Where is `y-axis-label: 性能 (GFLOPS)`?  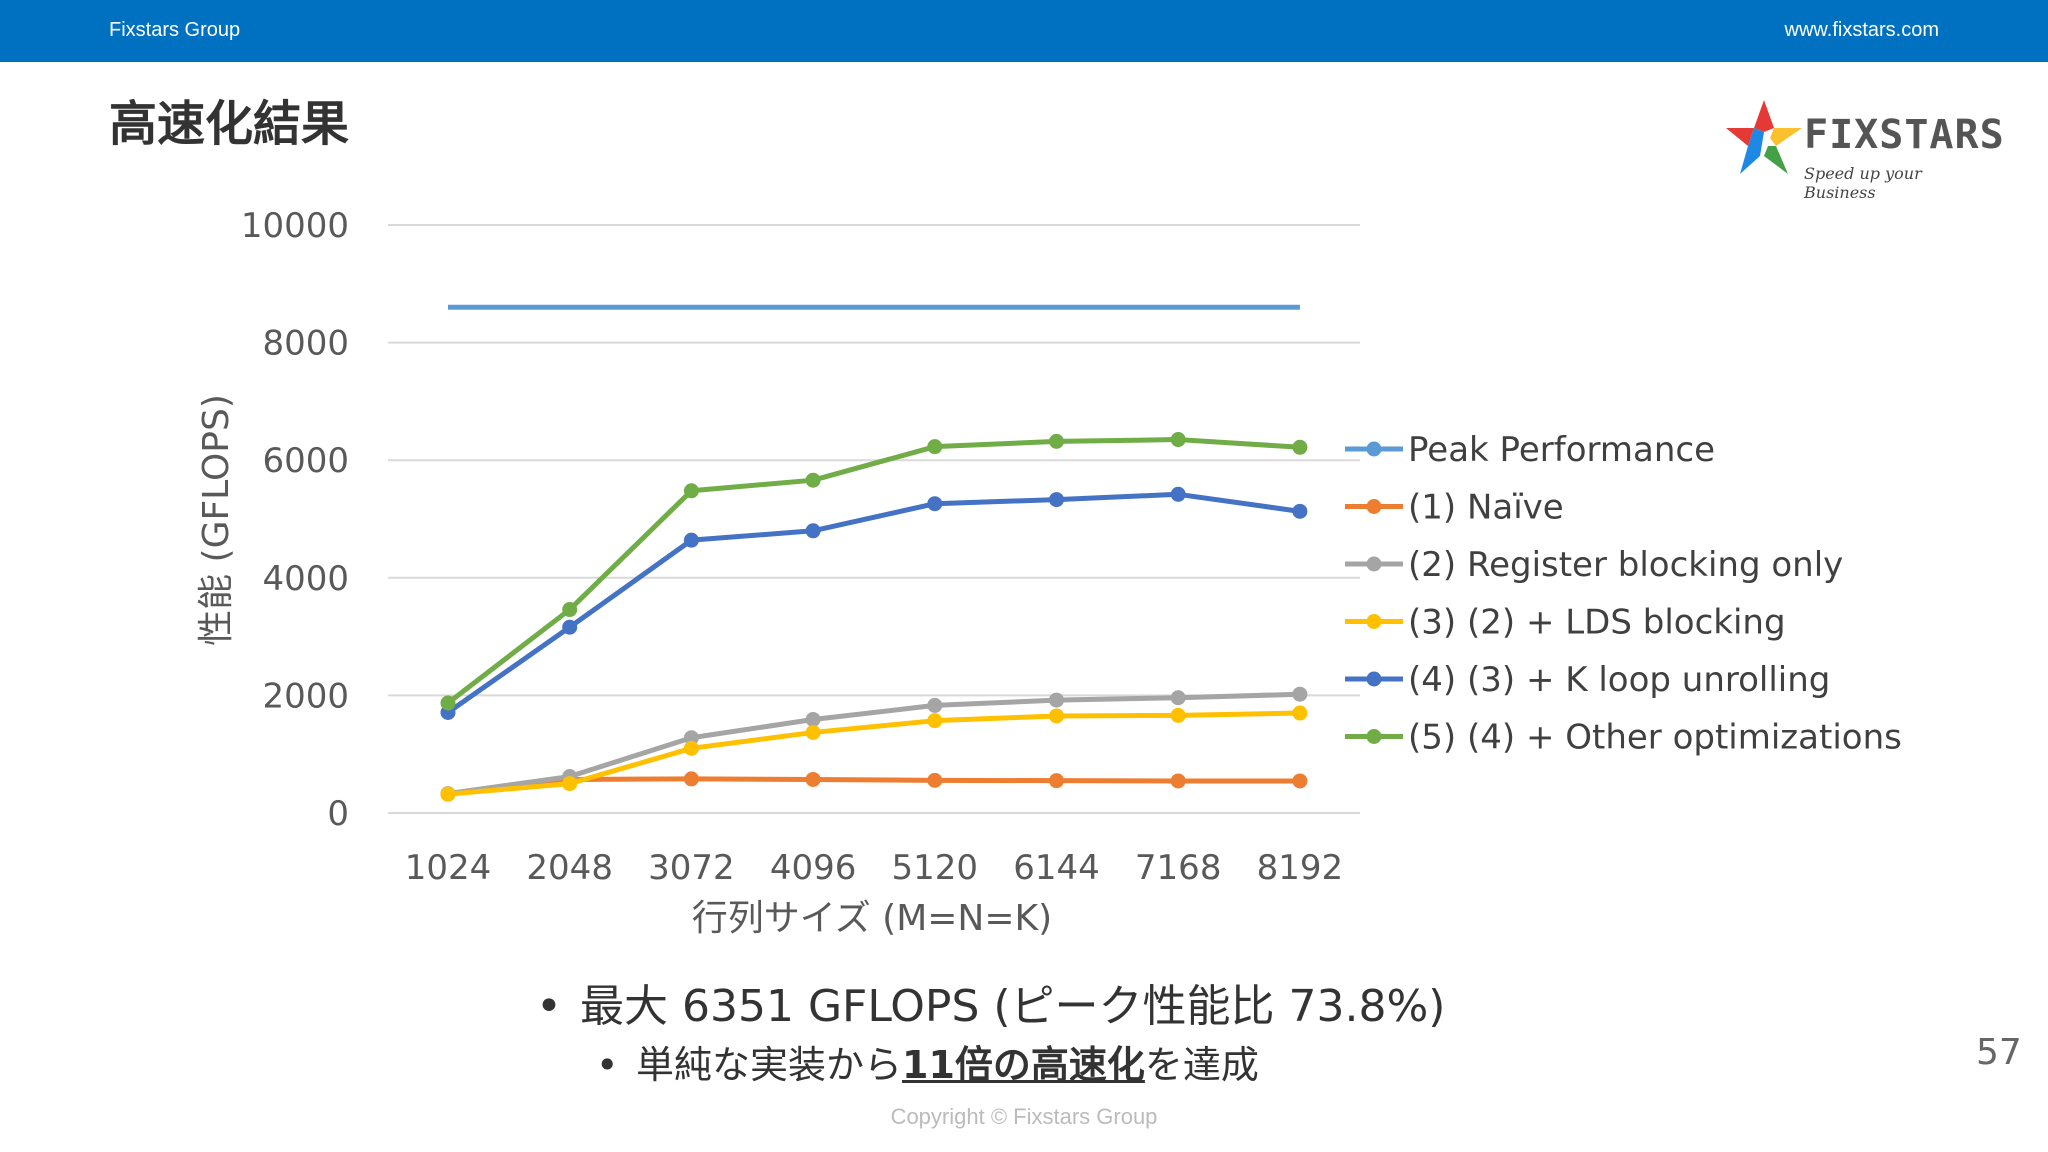 y-axis-label: 性能 (GFLOPS) is located at coordinates (216, 520).